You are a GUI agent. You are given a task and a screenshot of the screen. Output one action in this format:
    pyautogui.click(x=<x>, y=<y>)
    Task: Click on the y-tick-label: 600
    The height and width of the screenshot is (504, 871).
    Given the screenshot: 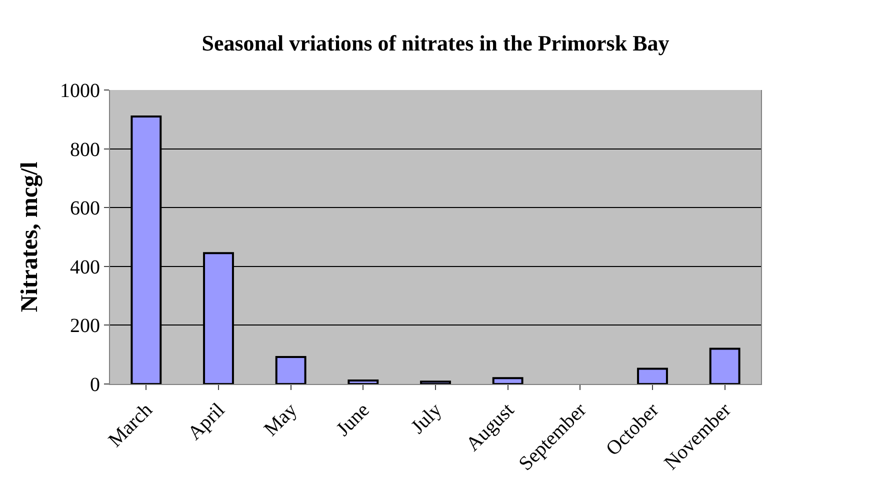 What is the action you would take?
    pyautogui.click(x=85, y=209)
    